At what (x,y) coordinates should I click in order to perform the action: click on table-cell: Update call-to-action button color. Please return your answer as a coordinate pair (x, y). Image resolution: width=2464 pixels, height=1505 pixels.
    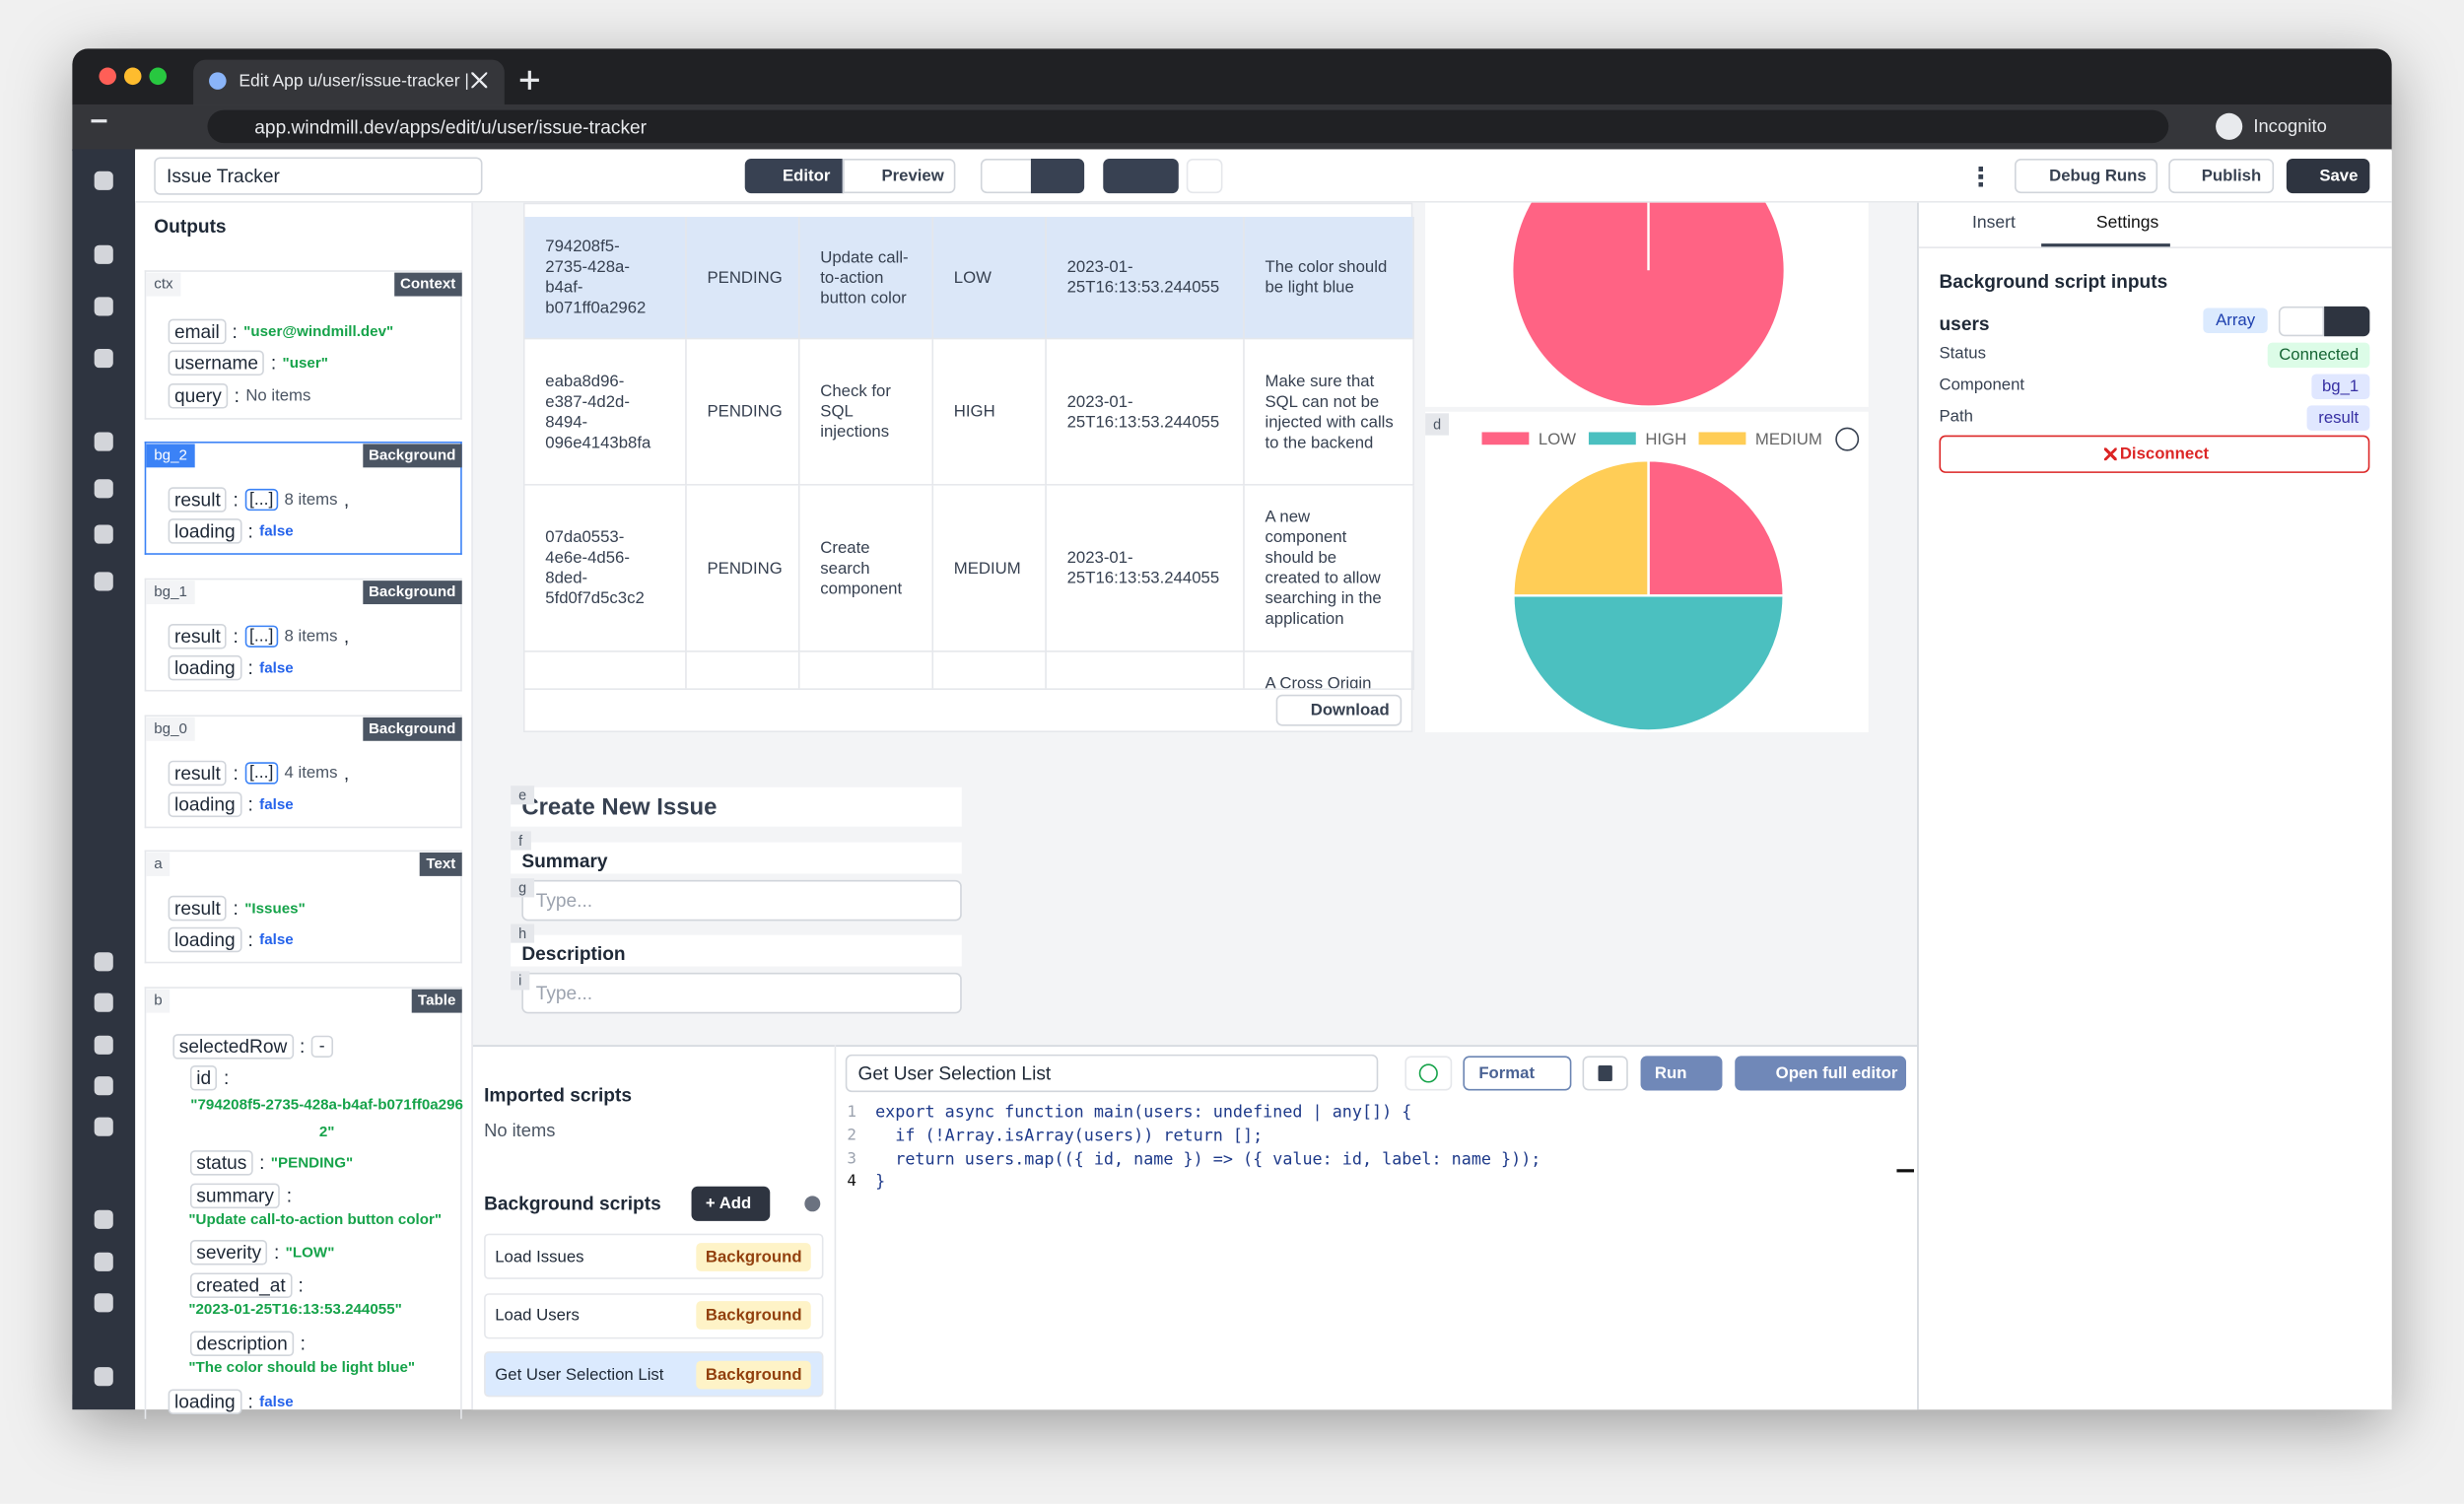
    Looking at the image, I should click on (867, 278).